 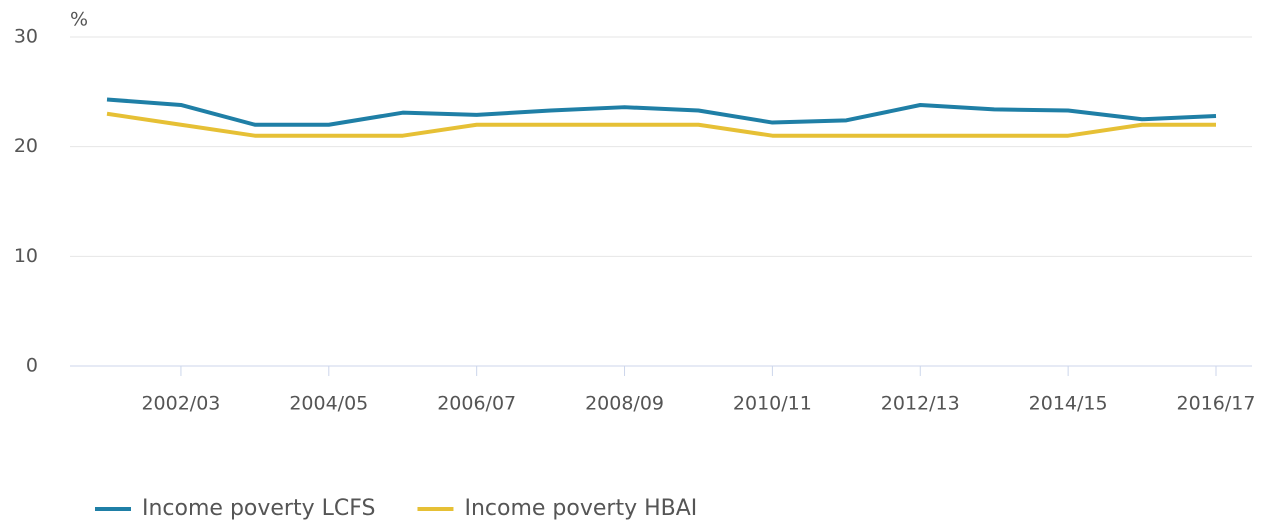 I want to click on x-tick-label: 2014/15, so click(x=1068, y=404).